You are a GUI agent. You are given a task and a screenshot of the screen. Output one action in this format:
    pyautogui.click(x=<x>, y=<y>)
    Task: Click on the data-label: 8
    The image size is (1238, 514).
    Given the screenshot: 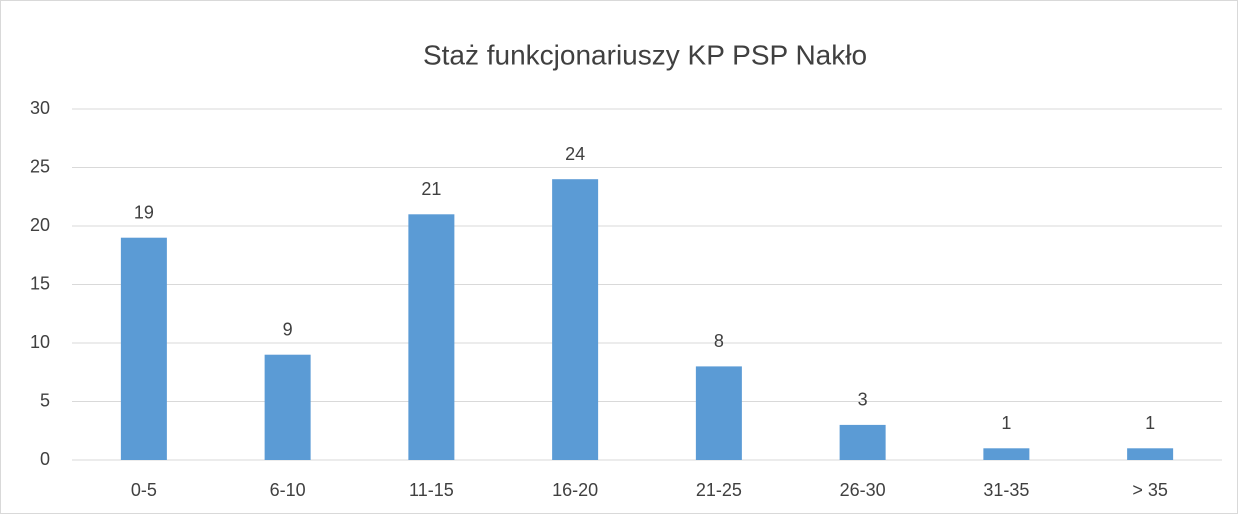 What is the action you would take?
    pyautogui.click(x=719, y=341)
    